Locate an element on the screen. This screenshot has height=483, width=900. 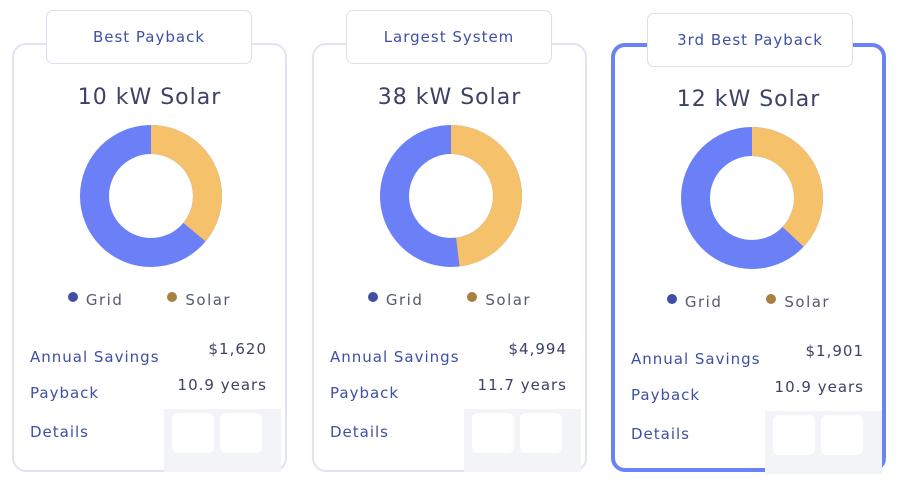
payback-value: 11.7 years is located at coordinates (522, 385).